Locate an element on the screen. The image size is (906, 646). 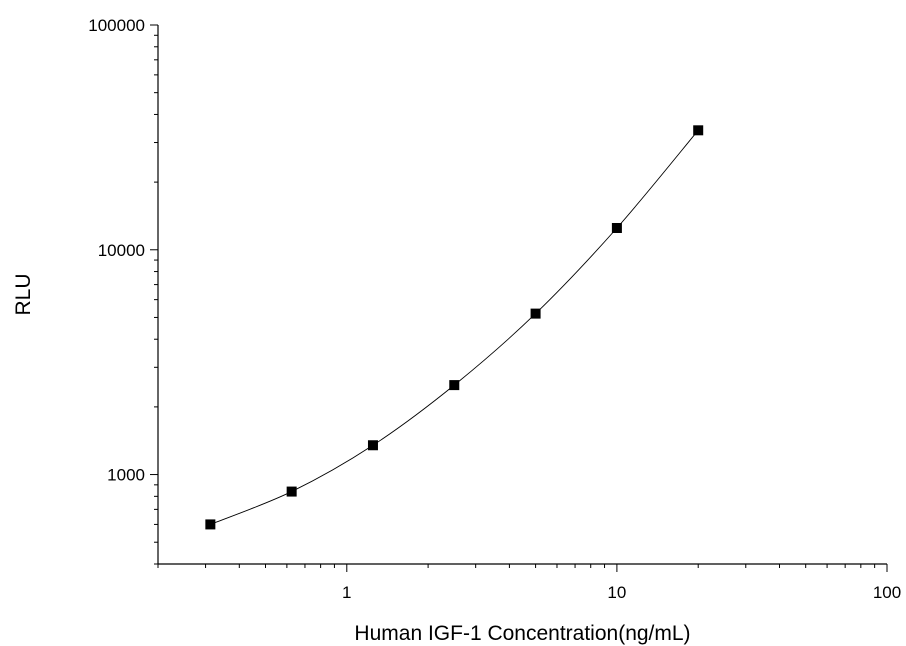
x-axis-title: Human IGF-1 Concentration(ng/mL) is located at coordinates (522, 633).